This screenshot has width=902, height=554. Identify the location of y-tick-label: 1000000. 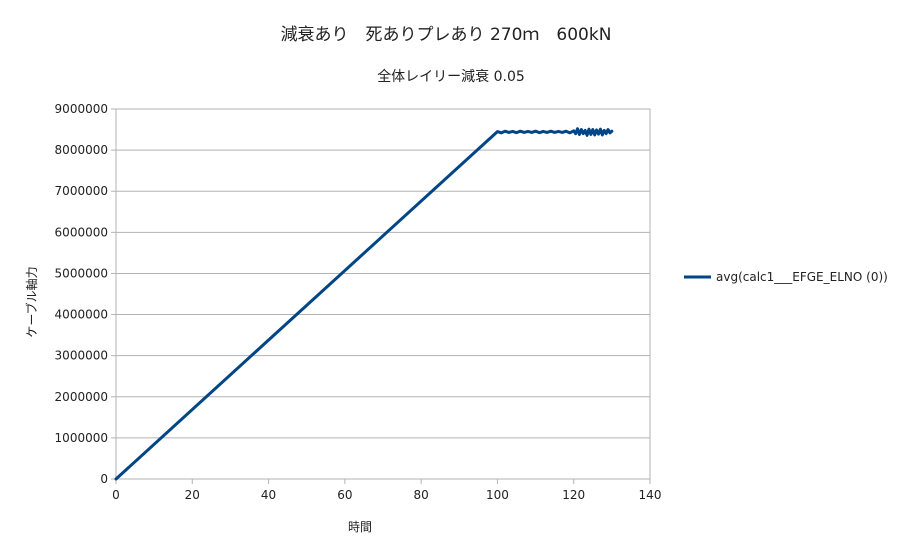
(81, 438).